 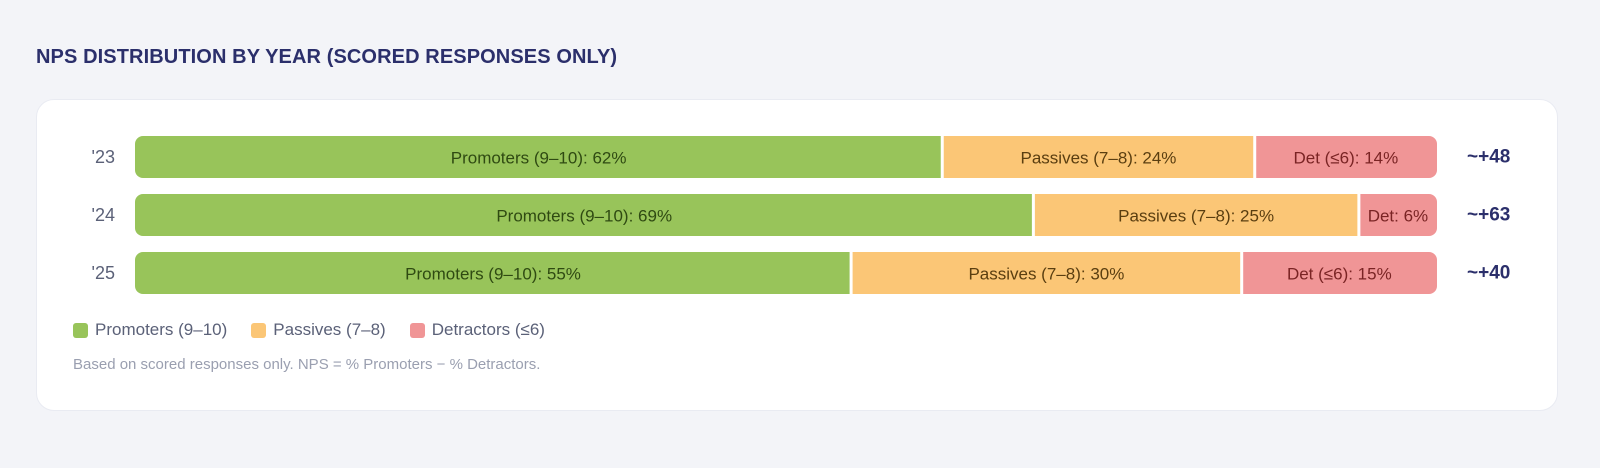 I want to click on legend-item-passives: Passives (7–8), so click(x=318, y=330).